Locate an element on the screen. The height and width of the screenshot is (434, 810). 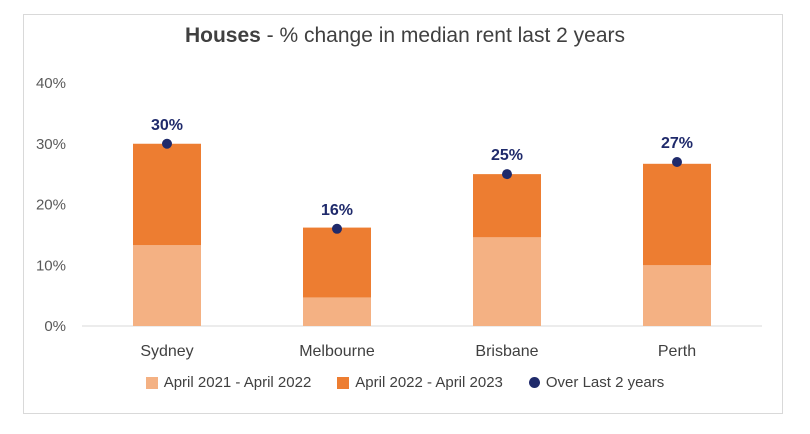
chart-title-rest: - % change in median rent last 2 years is located at coordinates (443, 35).